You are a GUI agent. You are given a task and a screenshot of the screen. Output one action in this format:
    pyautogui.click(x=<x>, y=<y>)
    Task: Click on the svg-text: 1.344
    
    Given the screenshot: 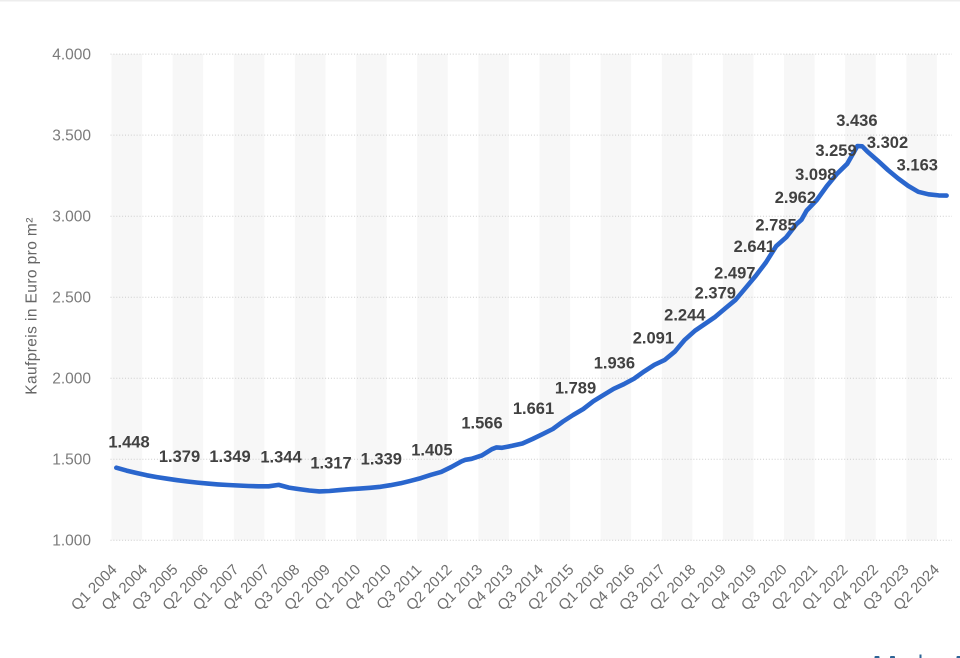 What is the action you would take?
    pyautogui.click(x=281, y=457)
    